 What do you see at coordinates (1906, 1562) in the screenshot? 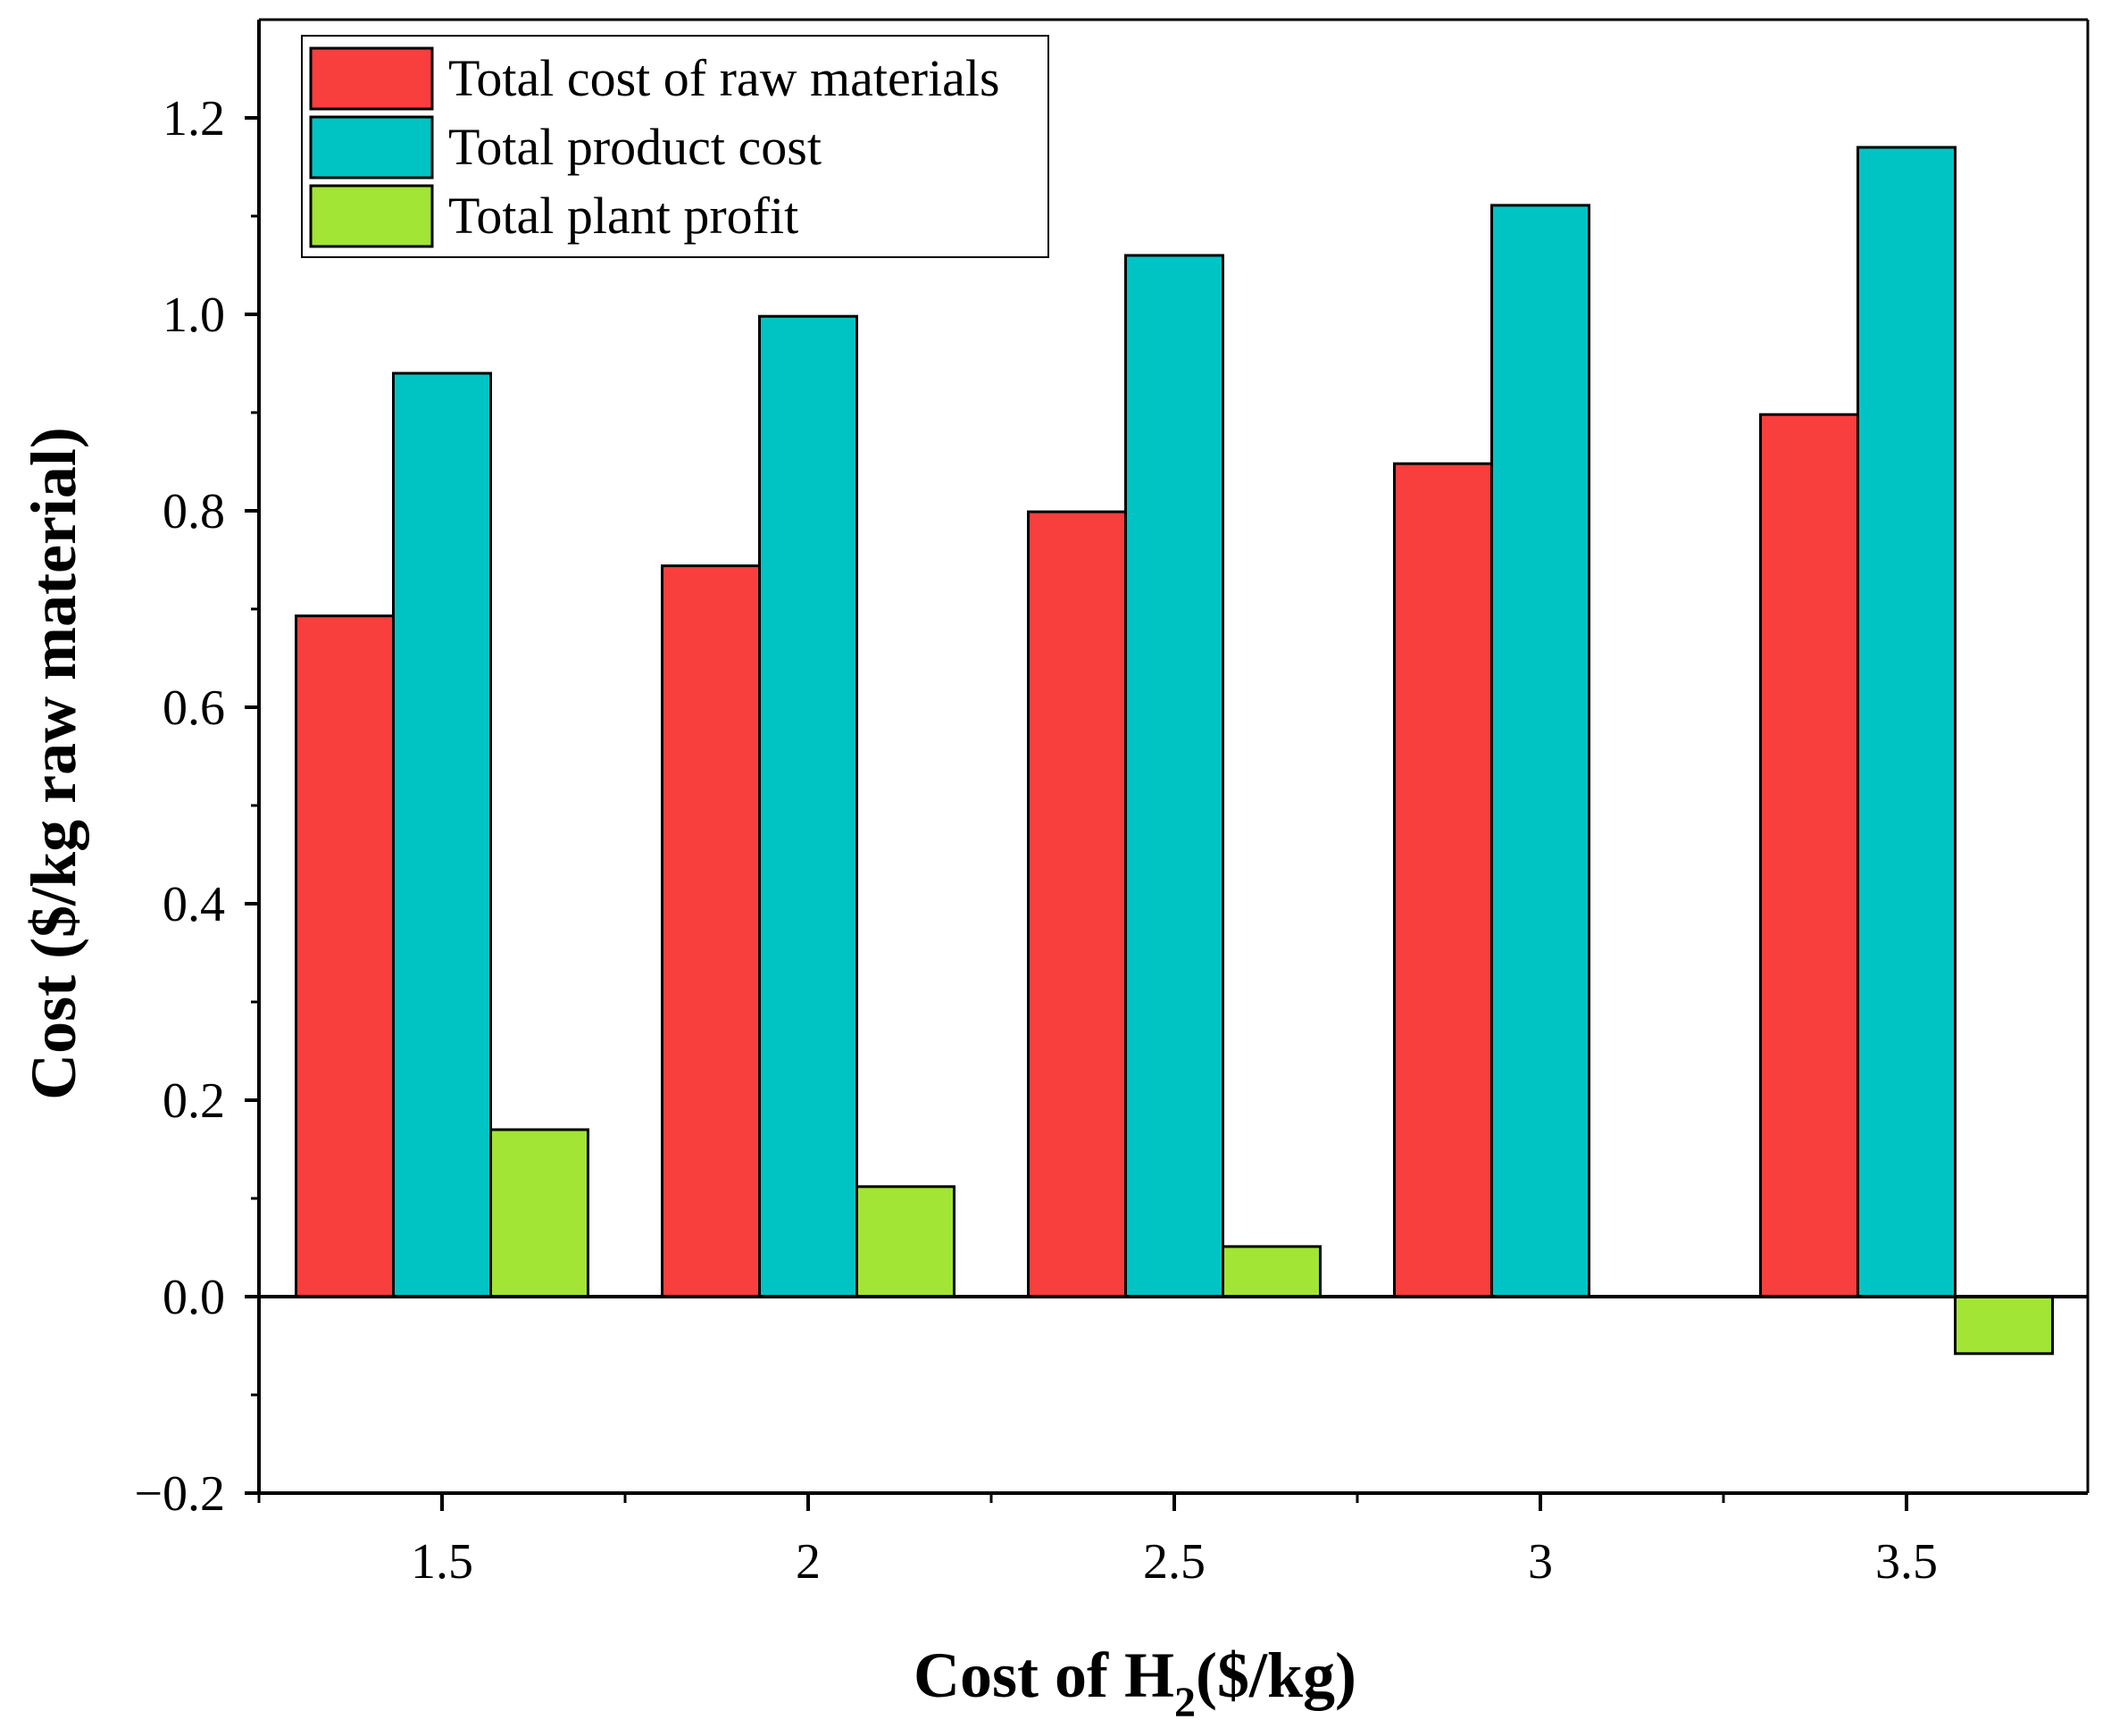
I see `x-tick-label: 3.5` at bounding box center [1906, 1562].